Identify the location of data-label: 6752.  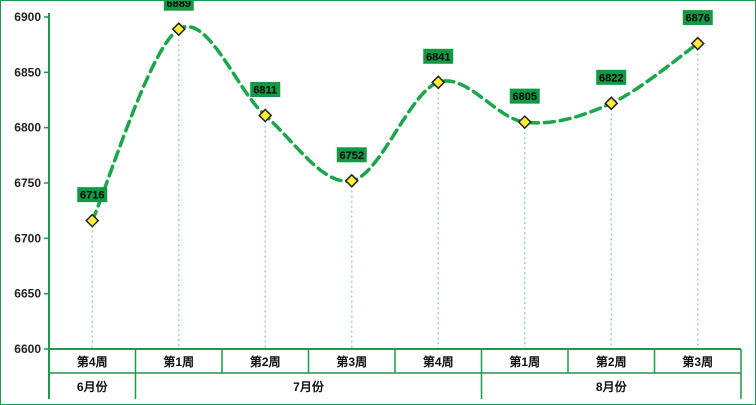
(351, 155).